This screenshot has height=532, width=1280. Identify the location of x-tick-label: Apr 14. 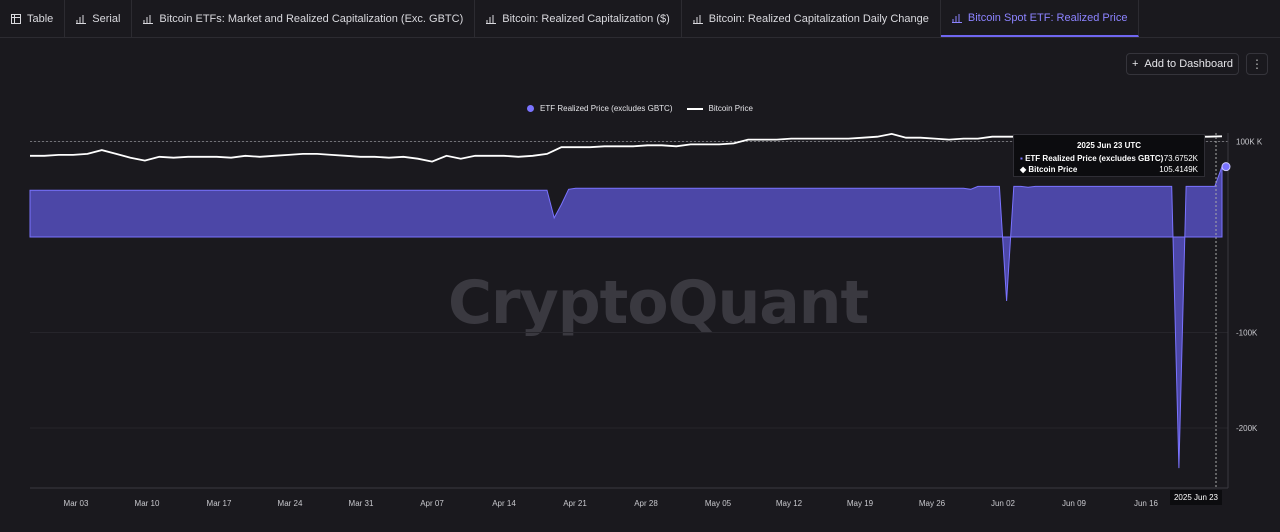
(504, 503).